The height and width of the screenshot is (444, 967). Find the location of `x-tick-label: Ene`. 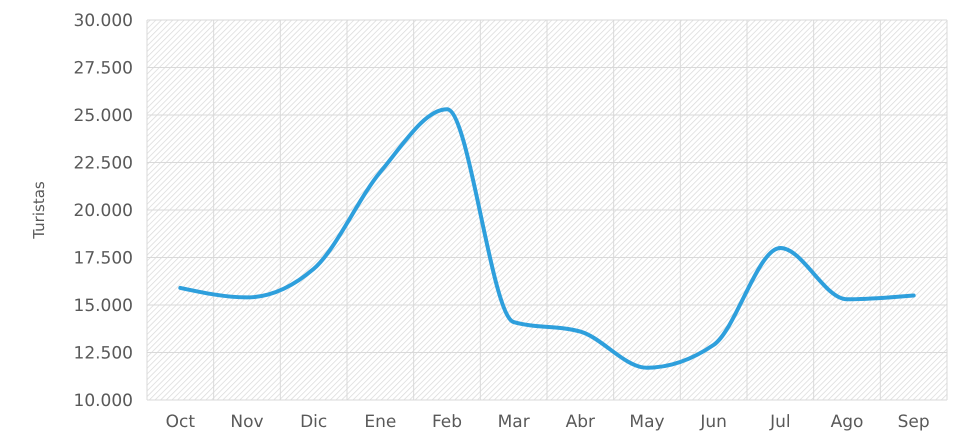

x-tick-label: Ene is located at coordinates (380, 422).